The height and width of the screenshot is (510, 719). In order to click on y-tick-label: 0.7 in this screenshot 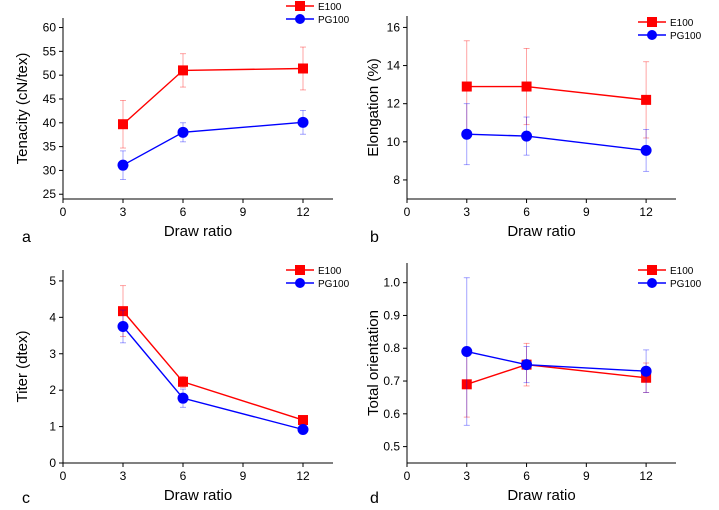, I will do `click(391, 381)`.